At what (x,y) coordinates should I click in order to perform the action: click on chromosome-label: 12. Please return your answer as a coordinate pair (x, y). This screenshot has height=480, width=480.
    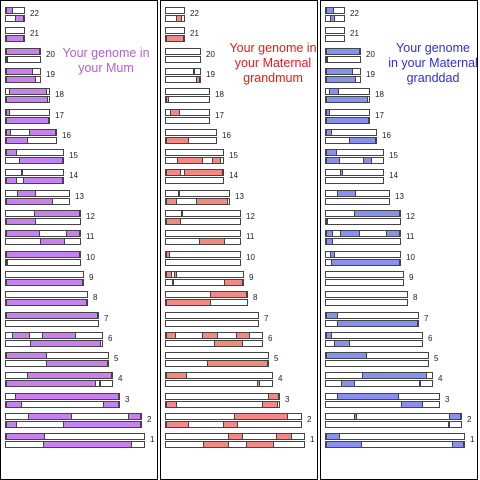
    Looking at the image, I should click on (250, 216).